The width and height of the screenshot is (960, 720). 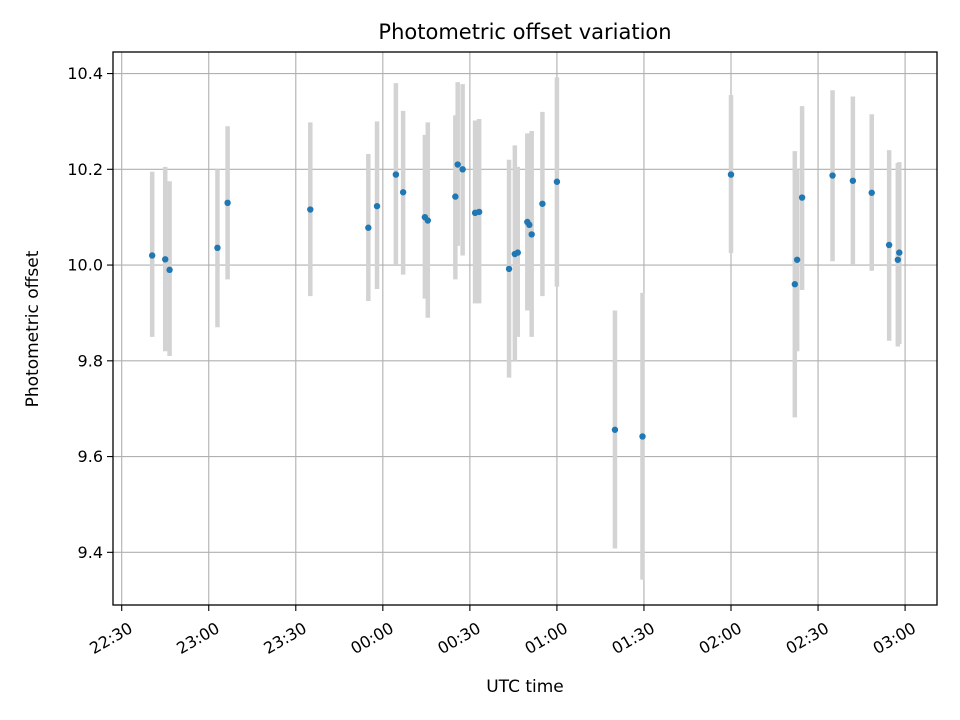 I want to click on y-tick-label: 9.4, so click(x=90, y=552).